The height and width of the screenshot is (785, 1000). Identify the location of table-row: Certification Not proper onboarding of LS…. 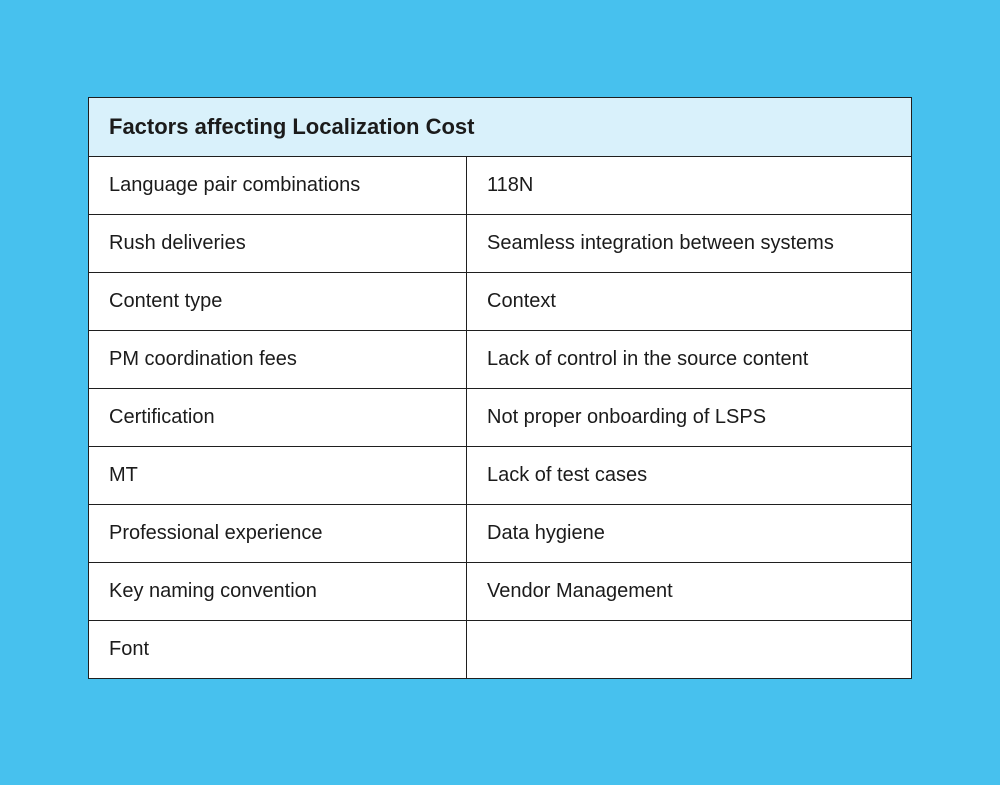
(500, 417).